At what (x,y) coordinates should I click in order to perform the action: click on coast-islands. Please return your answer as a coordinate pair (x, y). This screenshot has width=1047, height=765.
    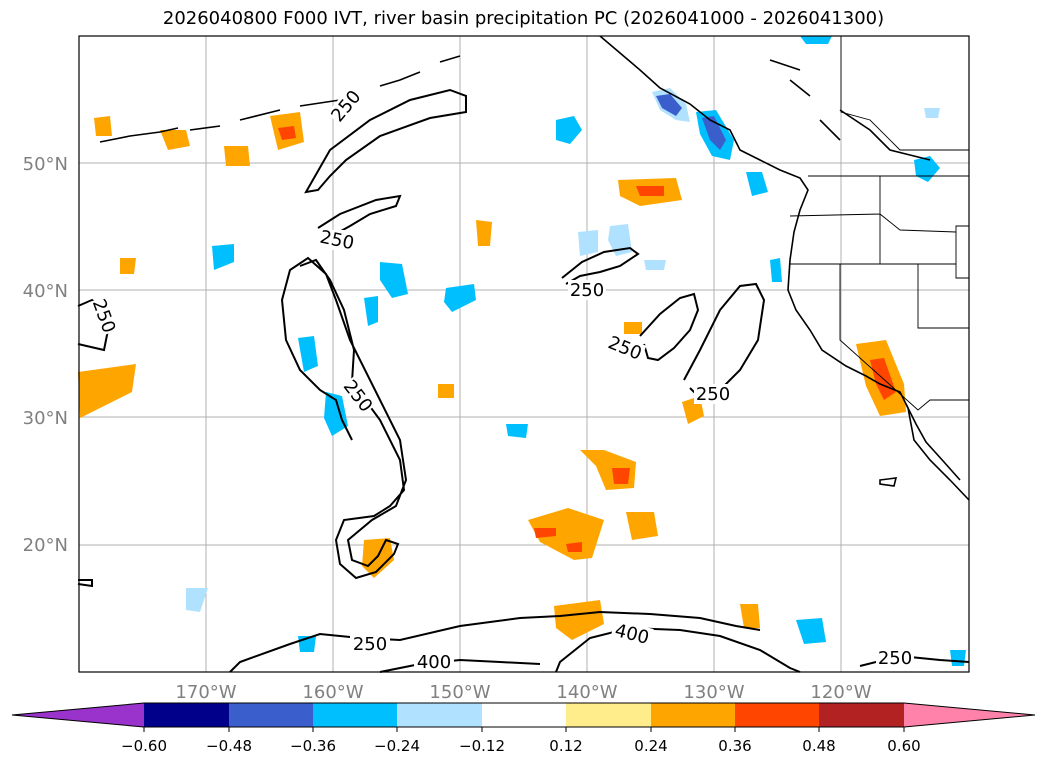
    Looking at the image, I should click on (850, 110).